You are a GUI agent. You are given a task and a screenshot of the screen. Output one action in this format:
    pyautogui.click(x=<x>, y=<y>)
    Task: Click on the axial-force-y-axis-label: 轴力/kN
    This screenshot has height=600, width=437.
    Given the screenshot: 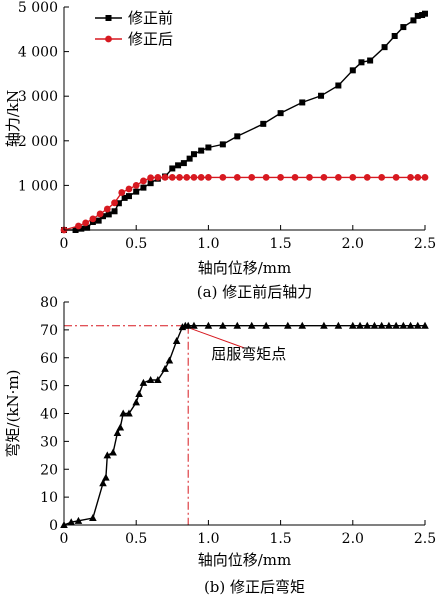 What is the action you would take?
    pyautogui.click(x=13, y=118)
    